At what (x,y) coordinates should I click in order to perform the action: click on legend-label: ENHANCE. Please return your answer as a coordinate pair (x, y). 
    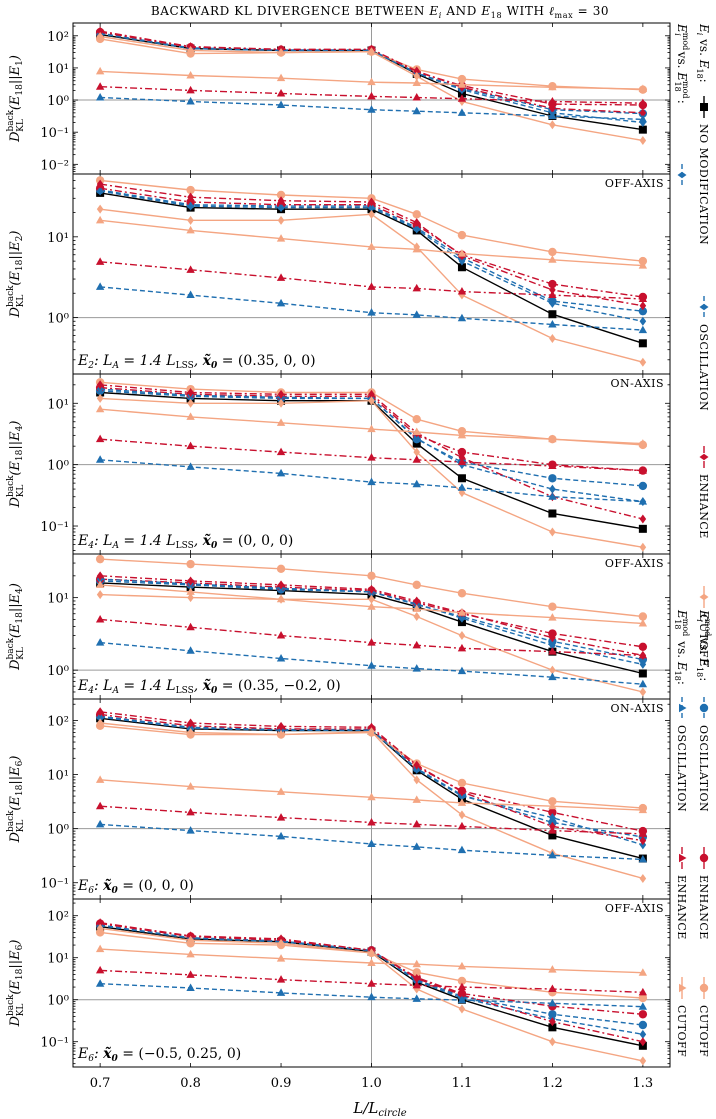
    Looking at the image, I should click on (681, 907).